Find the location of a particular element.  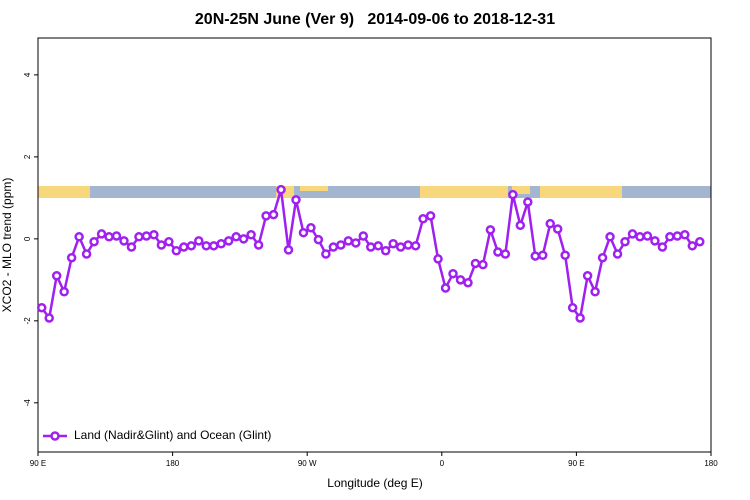

y-tick-label: -4 is located at coordinates (27, 403).